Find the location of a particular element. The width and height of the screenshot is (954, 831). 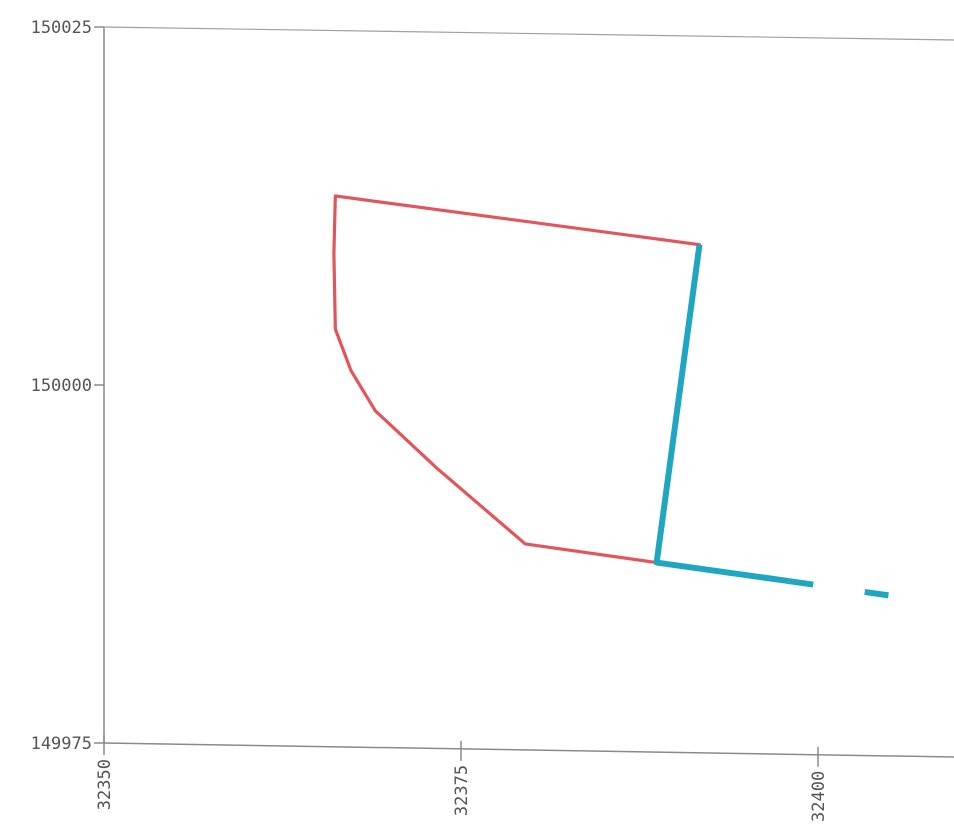

y-tick-label: 150000 is located at coordinates (61, 386).